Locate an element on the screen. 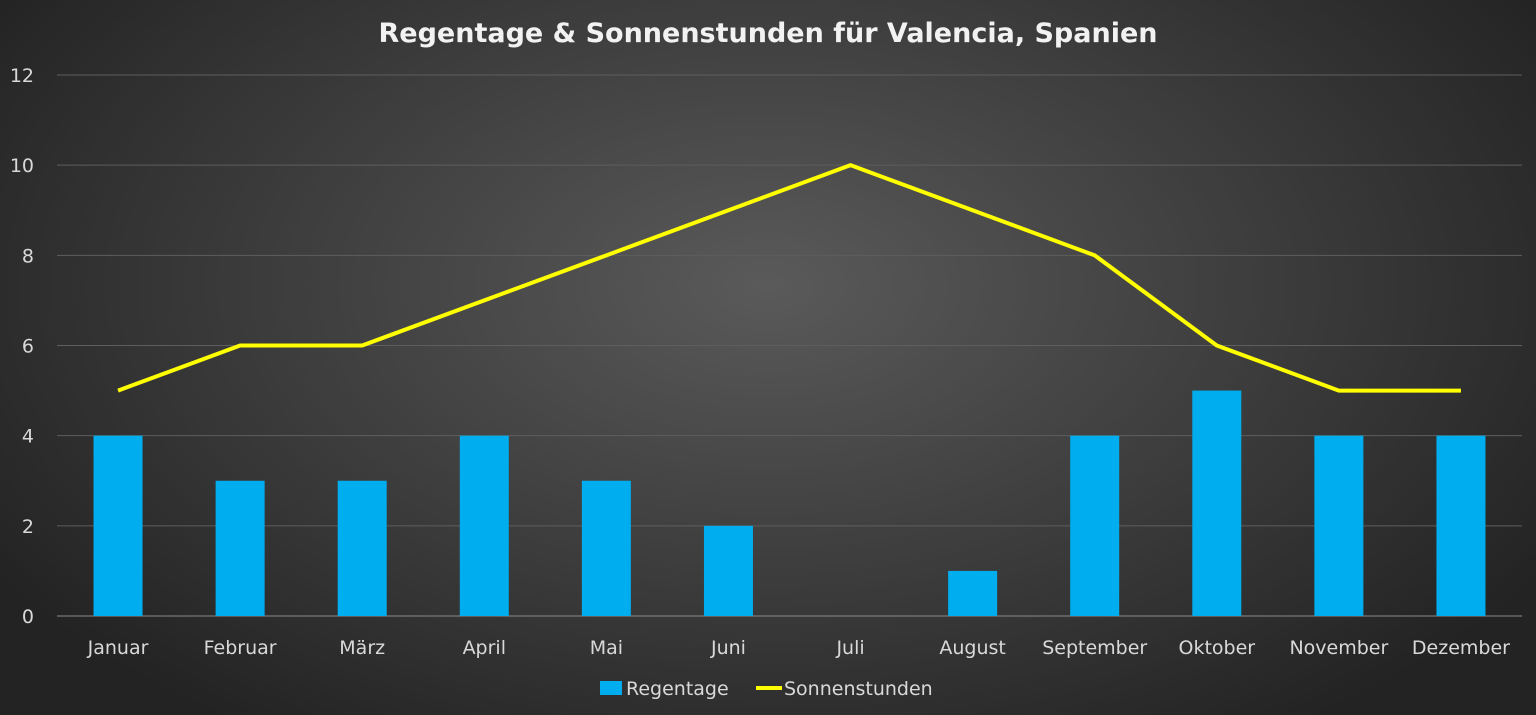  y-tick-label: 2 is located at coordinates (28, 527).